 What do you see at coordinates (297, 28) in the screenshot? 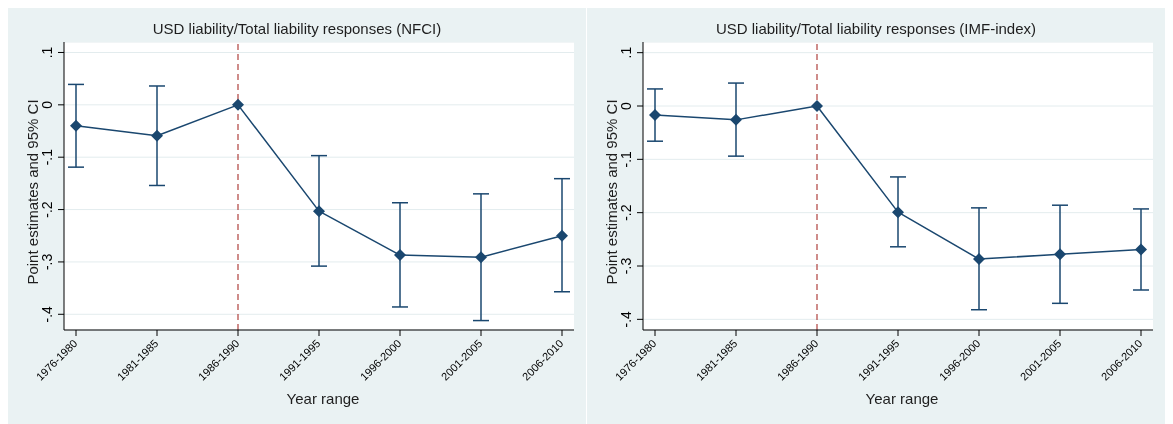
I see `chart-title: USD liability/Total liability responses (NFCI)` at bounding box center [297, 28].